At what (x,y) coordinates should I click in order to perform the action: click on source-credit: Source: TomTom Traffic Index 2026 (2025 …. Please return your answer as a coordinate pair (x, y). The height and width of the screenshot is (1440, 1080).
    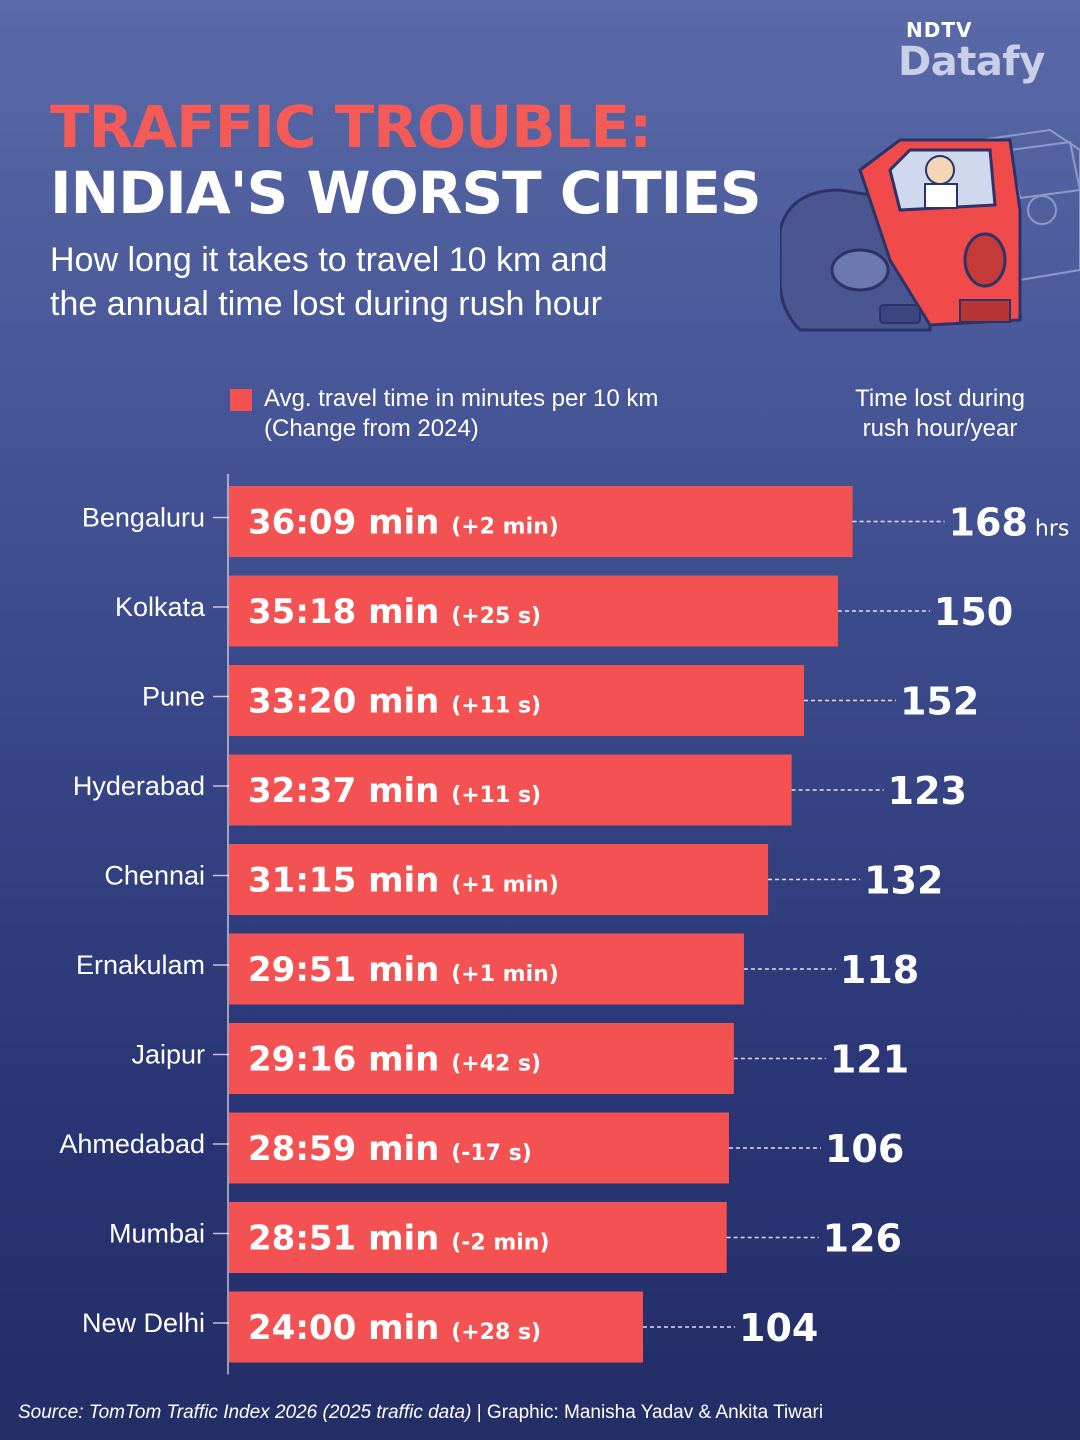
    Looking at the image, I should click on (420, 1413).